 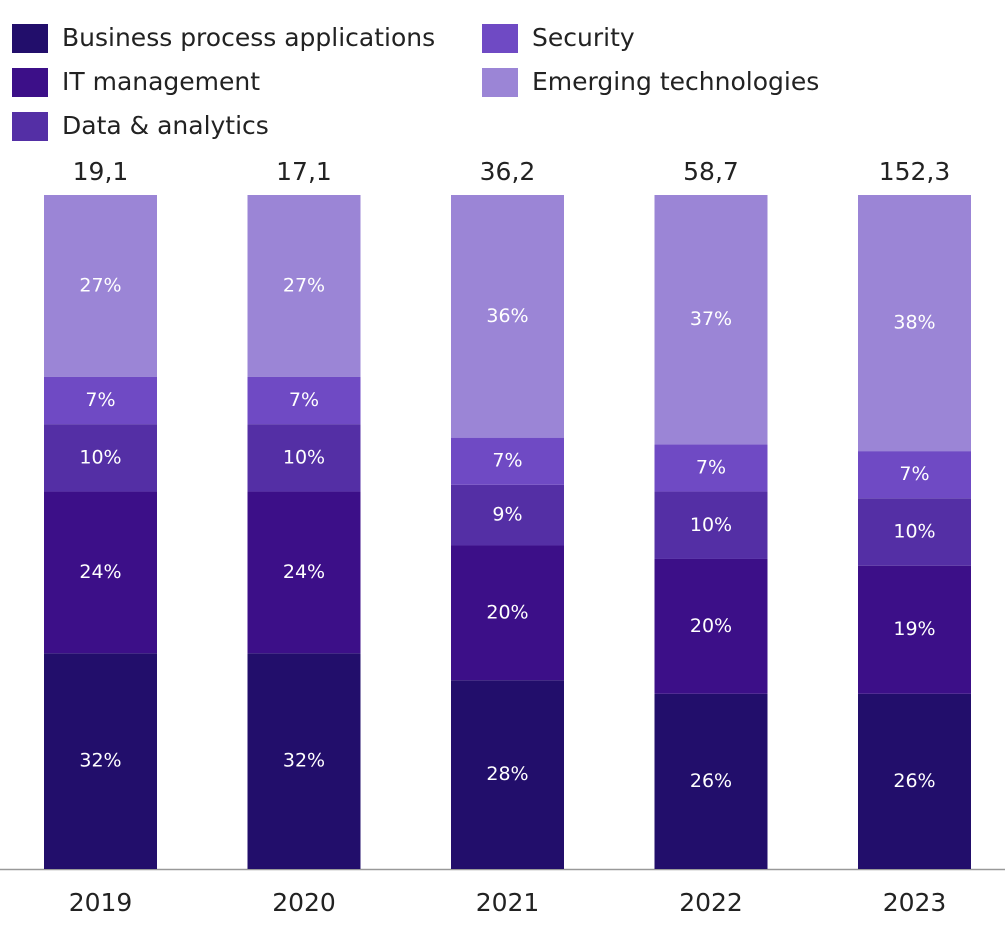 What do you see at coordinates (508, 171) in the screenshot?
I see `total-label: 36,2` at bounding box center [508, 171].